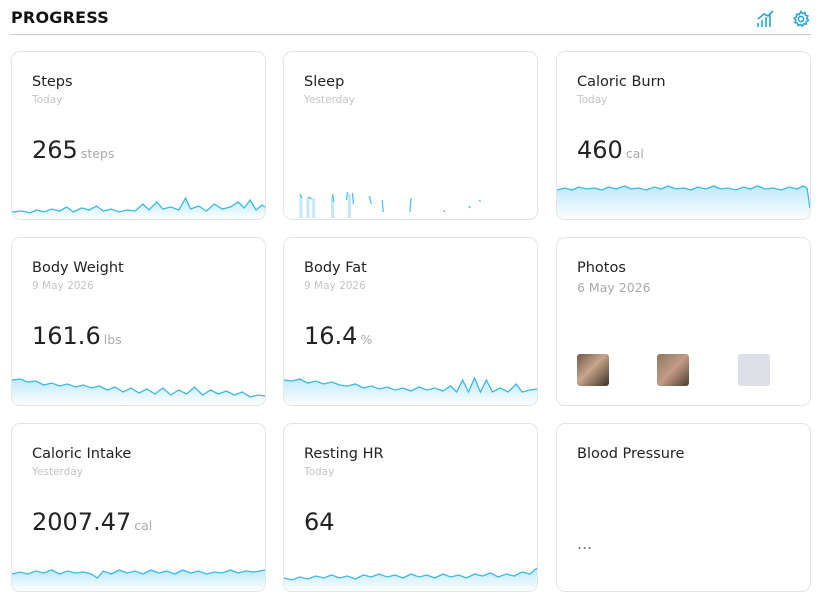 This screenshot has height=602, width=821. I want to click on value: 64, so click(319, 522).